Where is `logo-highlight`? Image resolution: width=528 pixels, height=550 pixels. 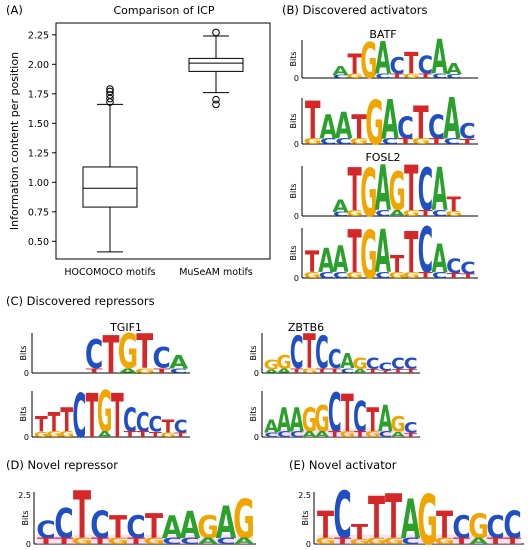 logo-highlight is located at coordinates (145, 539).